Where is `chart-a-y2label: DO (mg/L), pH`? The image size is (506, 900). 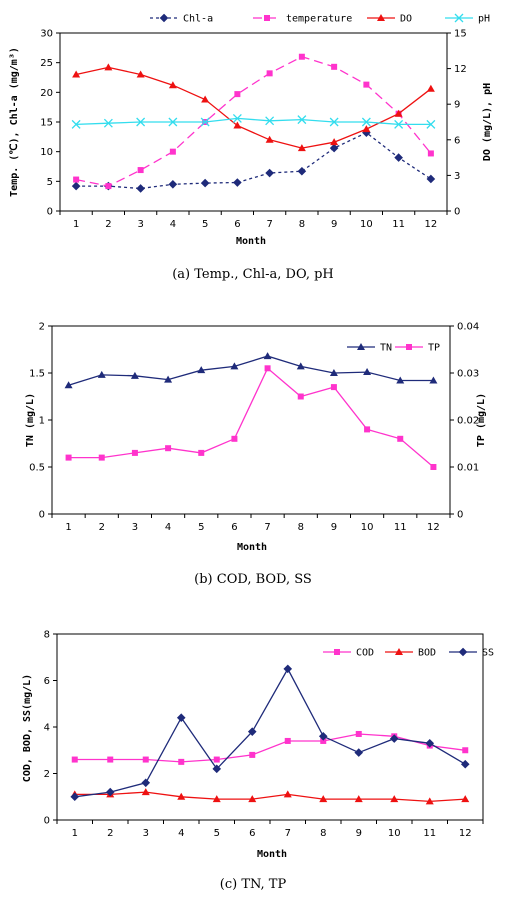 chart-a-y2label: DO (mg/L), pH is located at coordinates (487, 122).